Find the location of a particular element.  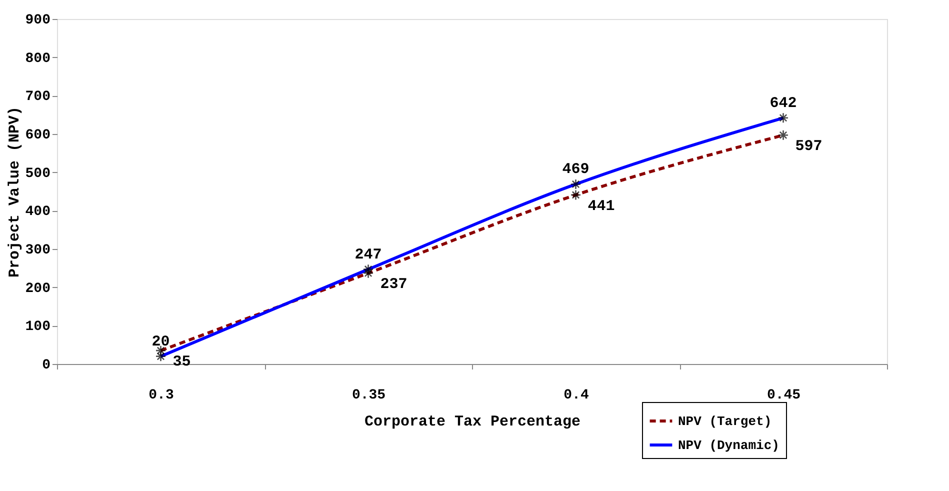

y-axis-title: Project Value (NPV) is located at coordinates (15, 192).